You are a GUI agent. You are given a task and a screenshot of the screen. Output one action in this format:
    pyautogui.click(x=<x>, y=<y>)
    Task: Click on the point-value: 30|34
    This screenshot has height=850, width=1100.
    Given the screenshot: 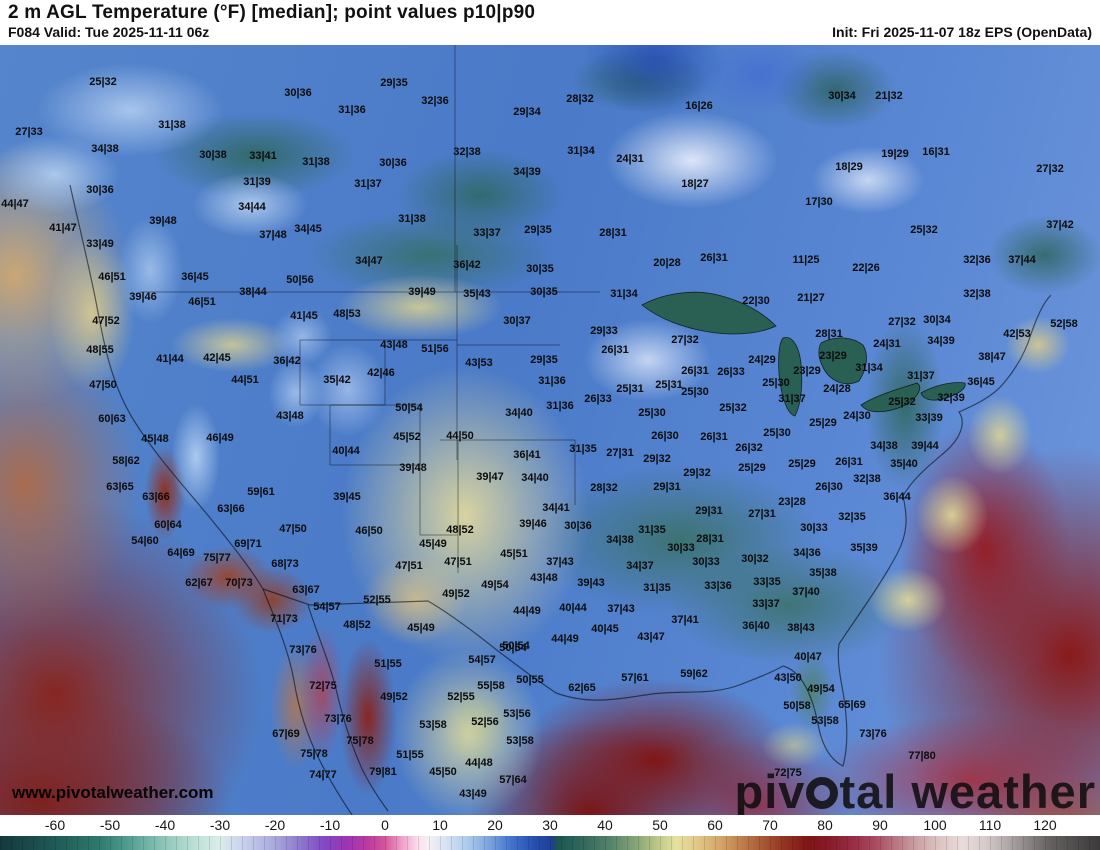 What is the action you would take?
    pyautogui.click(x=937, y=320)
    